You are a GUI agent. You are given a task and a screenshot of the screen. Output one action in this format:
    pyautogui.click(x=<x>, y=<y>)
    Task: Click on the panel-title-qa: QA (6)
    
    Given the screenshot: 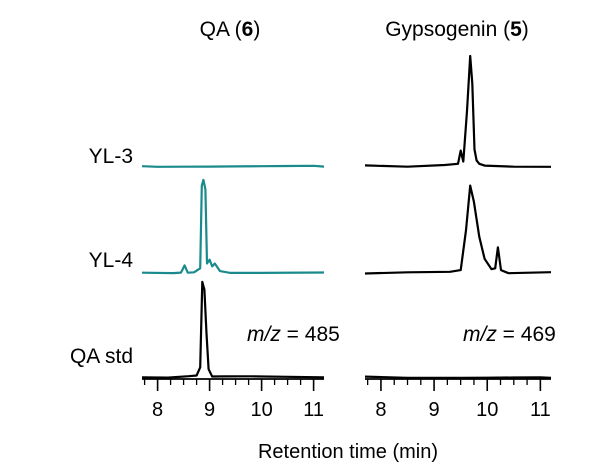 What is the action you would take?
    pyautogui.click(x=230, y=29)
    